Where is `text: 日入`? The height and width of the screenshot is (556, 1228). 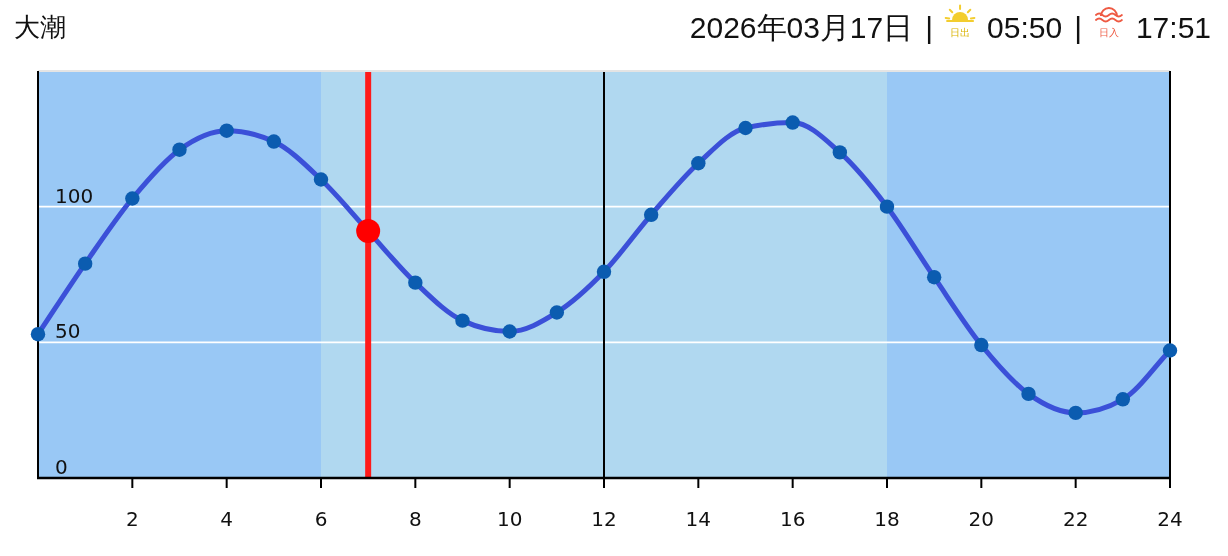 text: 日入 is located at coordinates (1108, 32).